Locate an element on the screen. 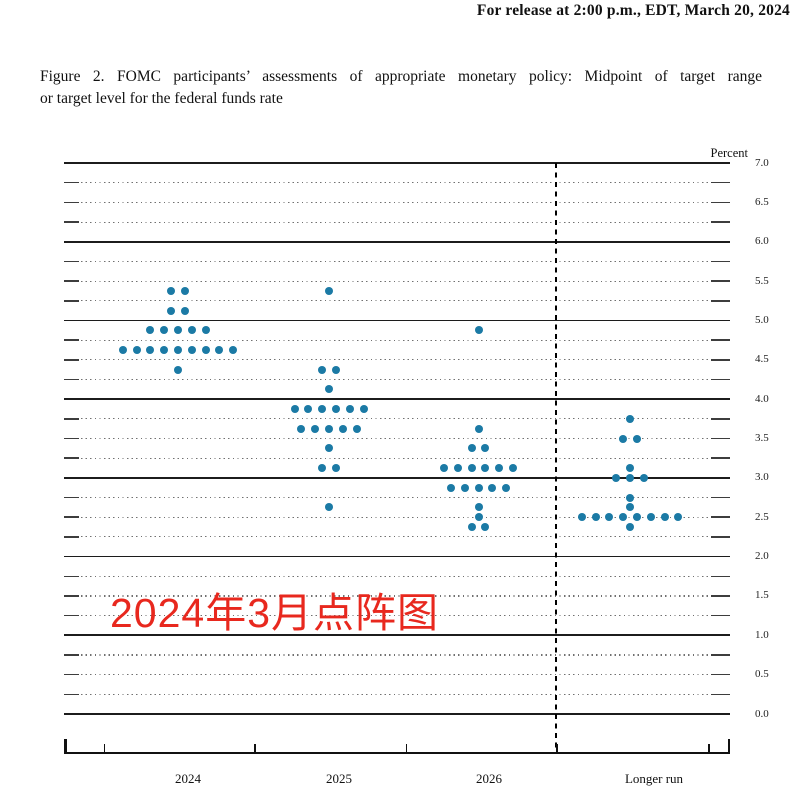 The width and height of the screenshot is (800, 797). y-tick-label: 2.5 is located at coordinates (762, 516).